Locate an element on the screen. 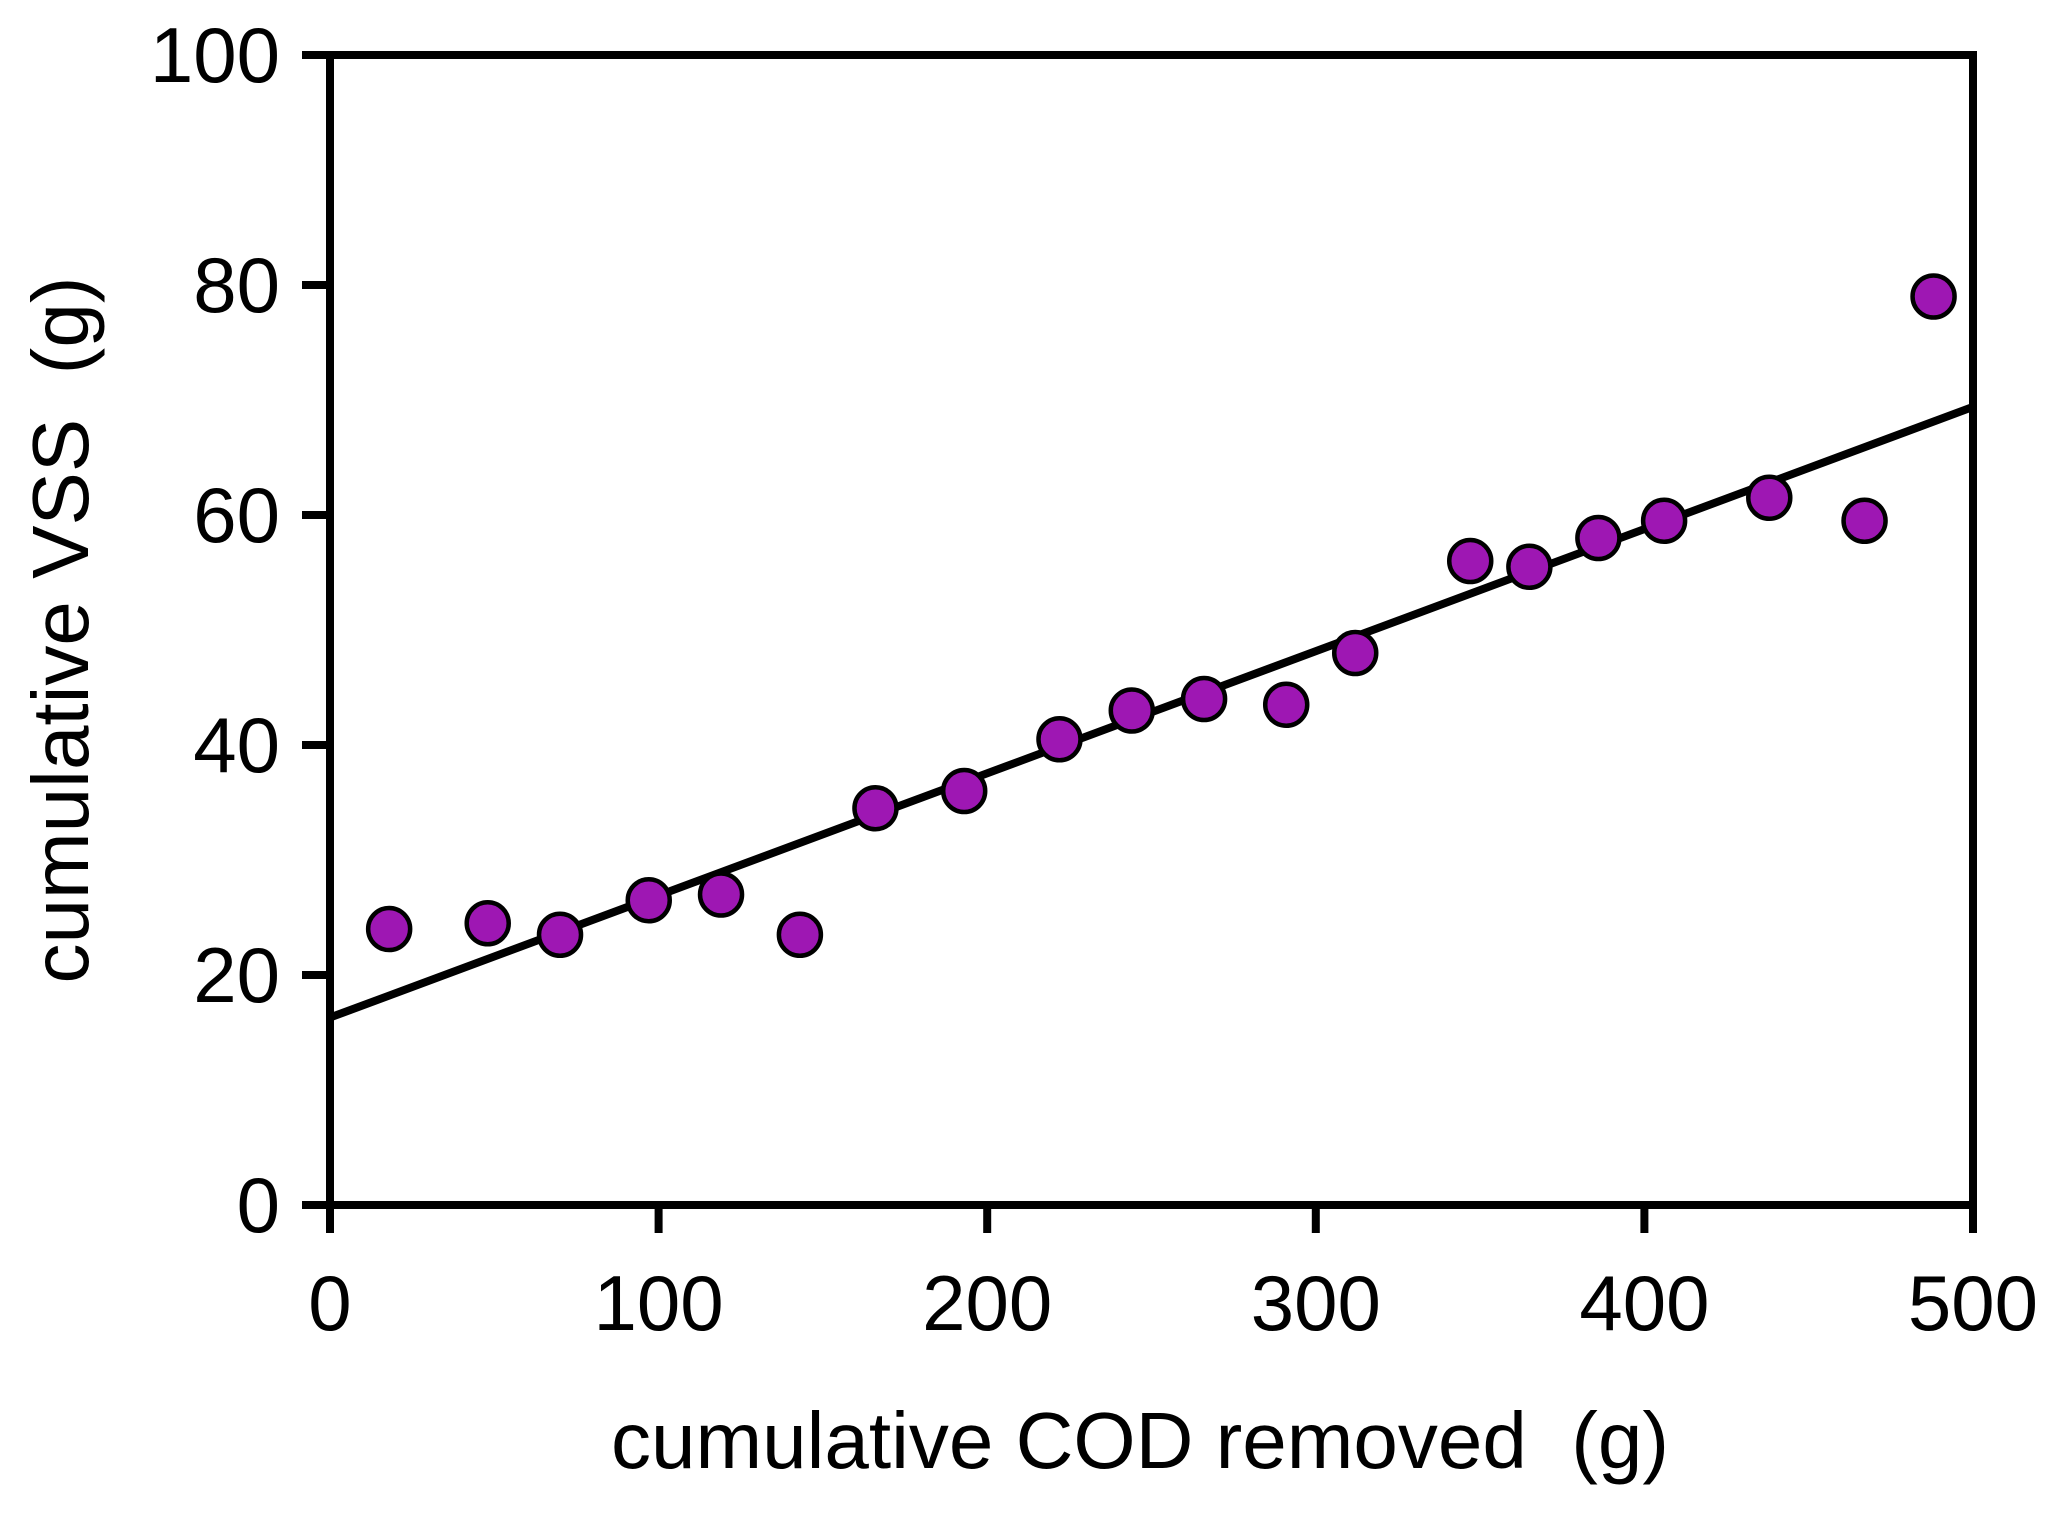  x-axis-tick-label: 300 is located at coordinates (1316, 1303).